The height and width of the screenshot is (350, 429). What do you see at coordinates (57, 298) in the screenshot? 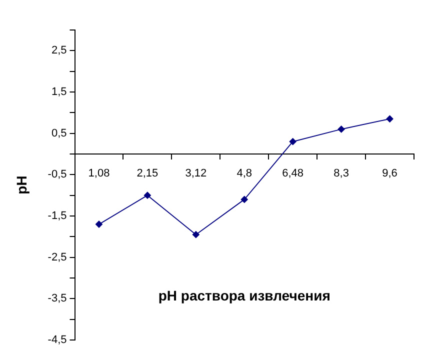
I see `y-tick-label: -3,5` at bounding box center [57, 298].